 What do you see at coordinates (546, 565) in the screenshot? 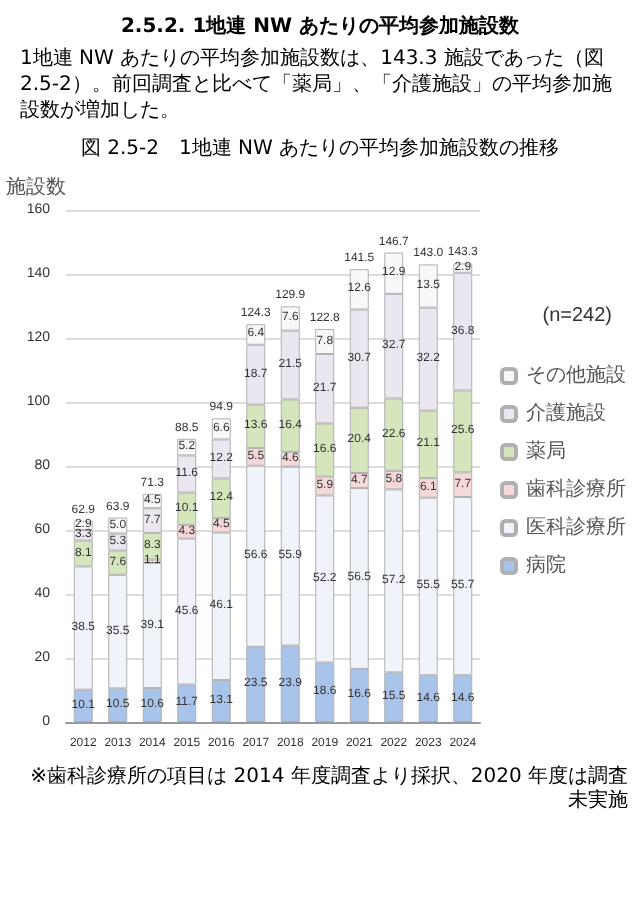
I see `legend-label: 病院` at bounding box center [546, 565].